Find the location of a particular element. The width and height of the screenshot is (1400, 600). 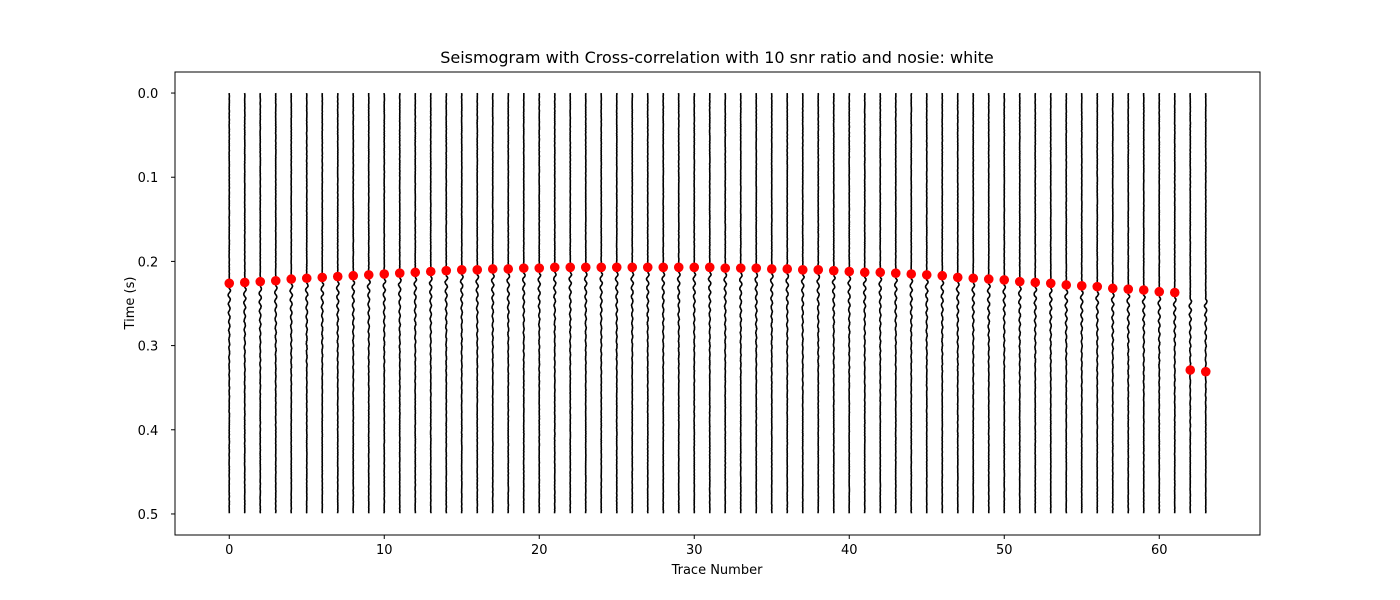

y-tick-label: 0.2 is located at coordinates (148, 262).